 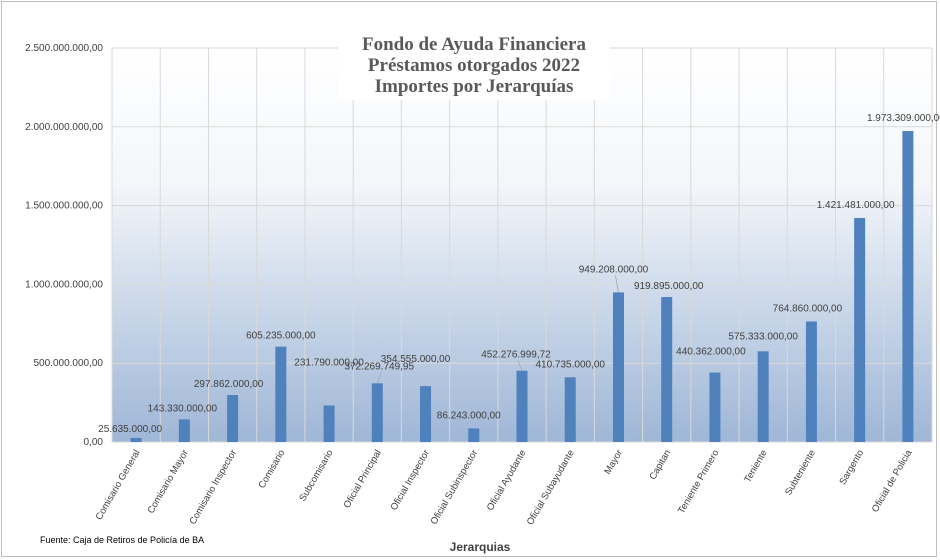 I want to click on y-tick-label: 500.000.000,00, so click(x=68, y=363).